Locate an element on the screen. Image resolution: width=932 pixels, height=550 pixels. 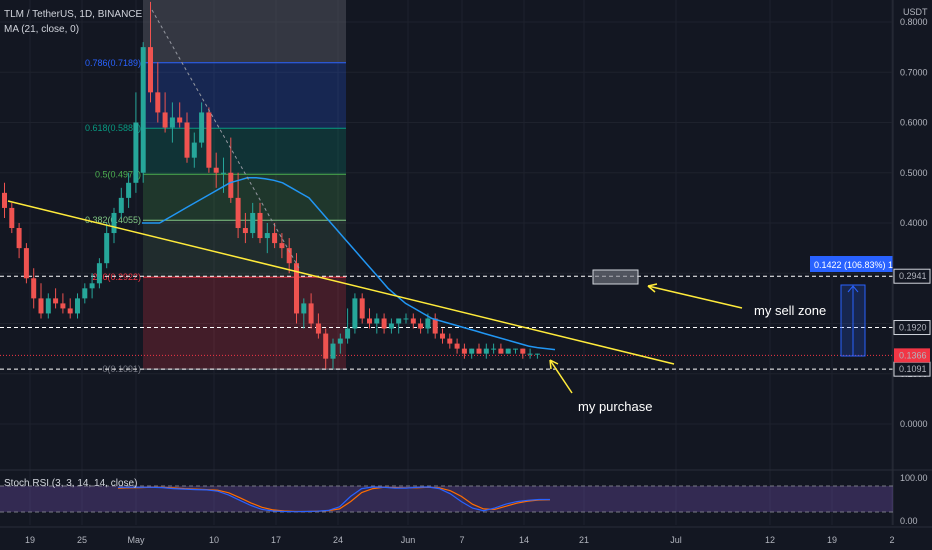
stoch-axis-top: 100.00 is located at coordinates (914, 478).